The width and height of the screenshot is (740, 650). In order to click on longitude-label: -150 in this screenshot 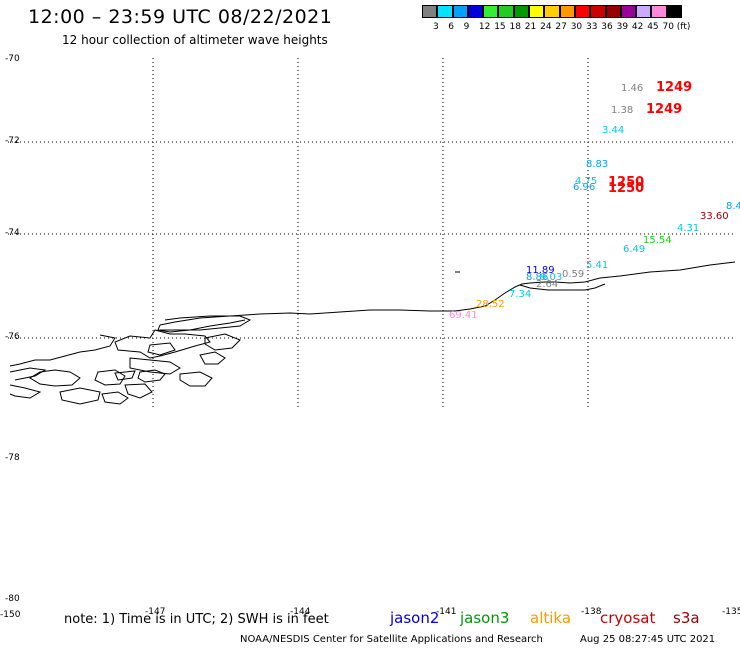, I will do `click(10, 615)`.